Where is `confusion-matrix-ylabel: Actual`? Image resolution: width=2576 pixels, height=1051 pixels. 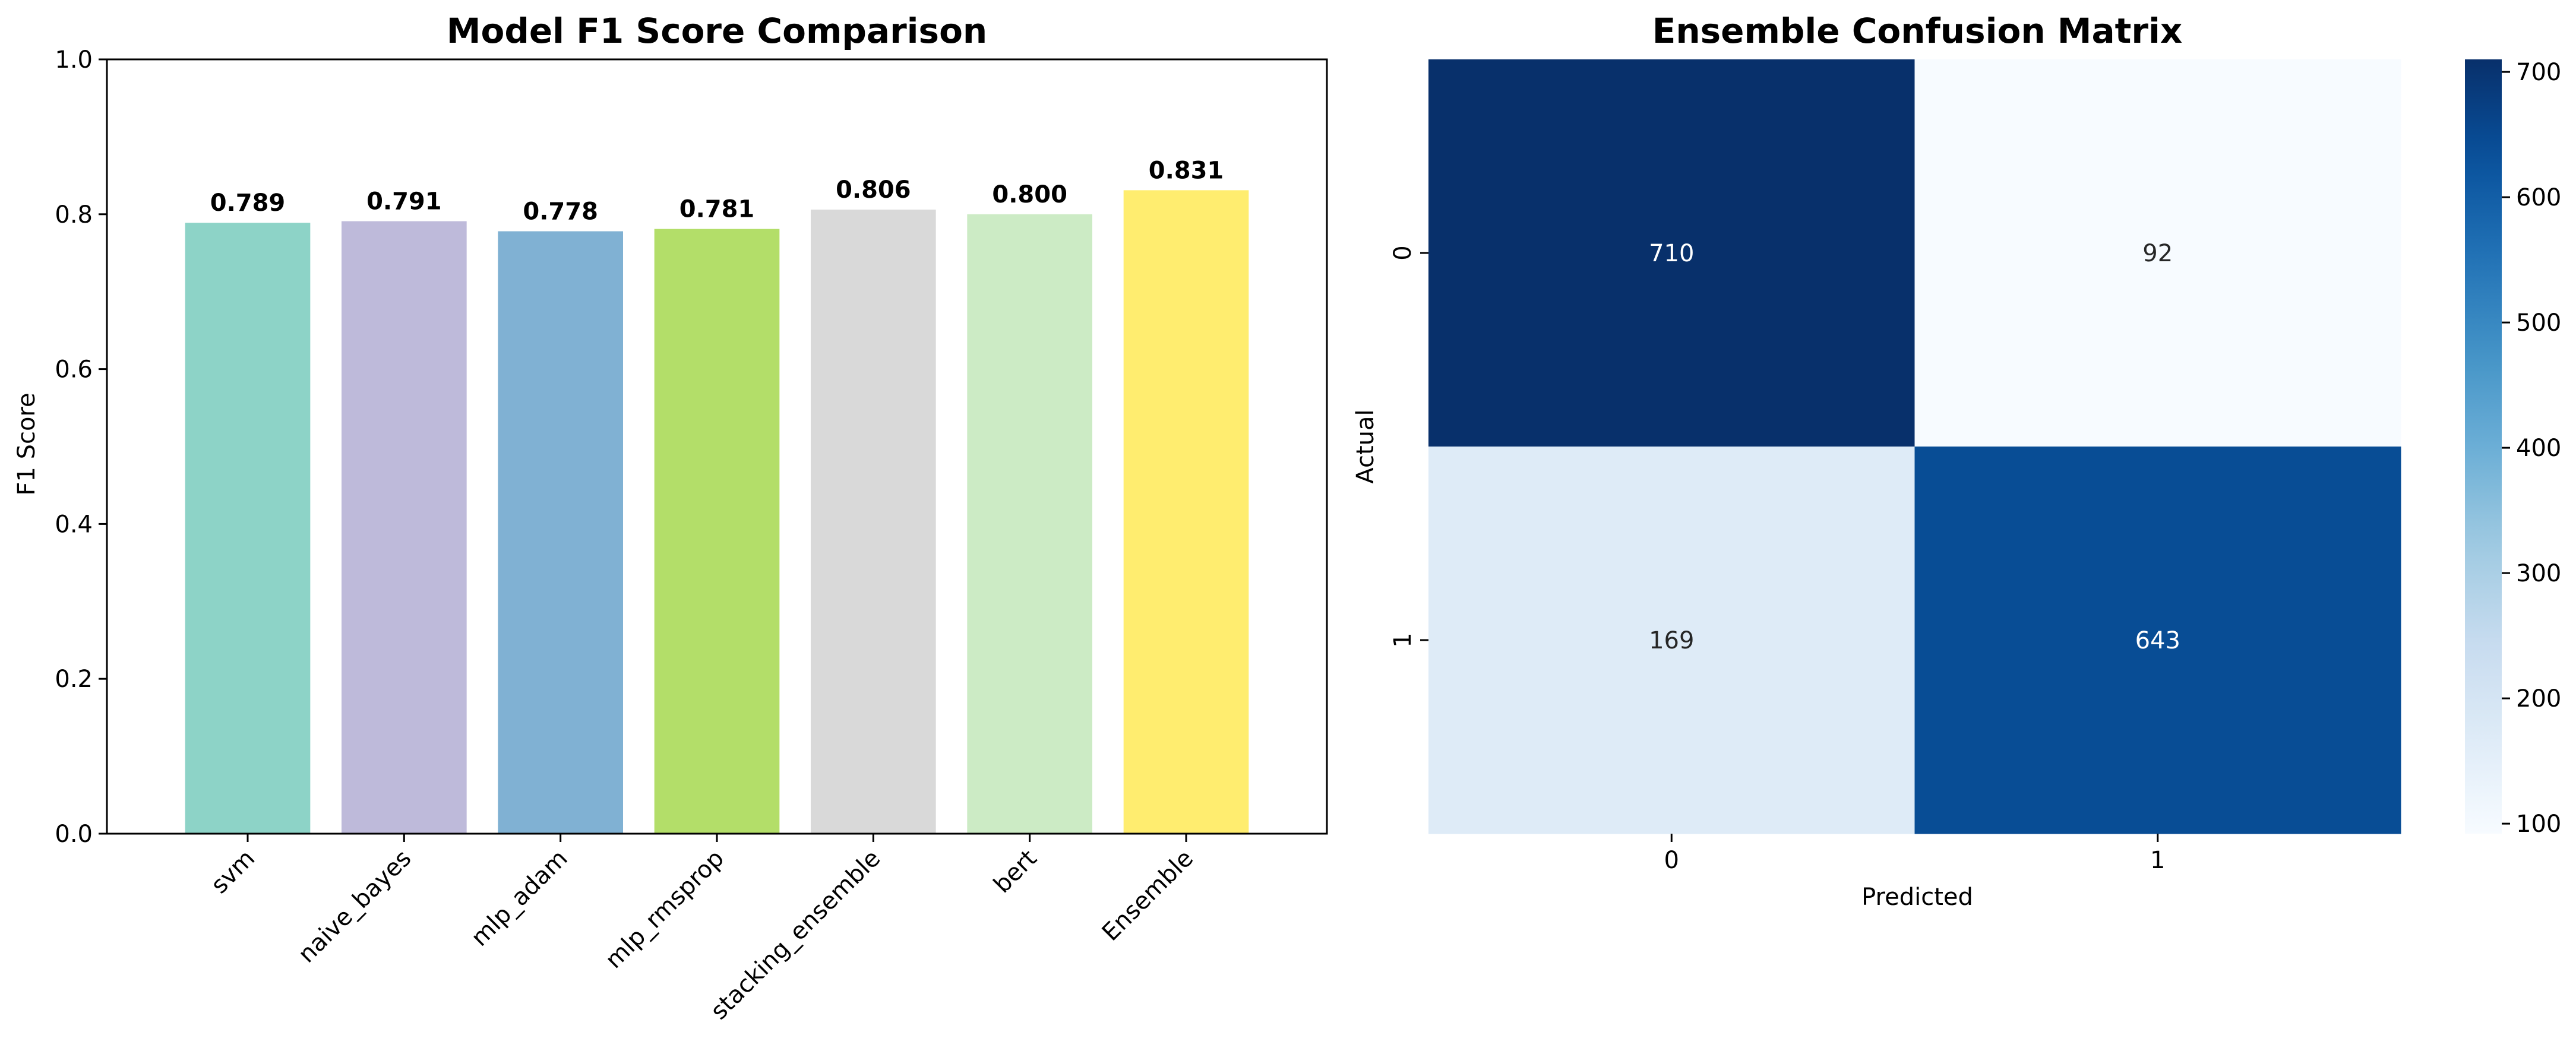
confusion-matrix-ylabel: Actual is located at coordinates (1365, 446).